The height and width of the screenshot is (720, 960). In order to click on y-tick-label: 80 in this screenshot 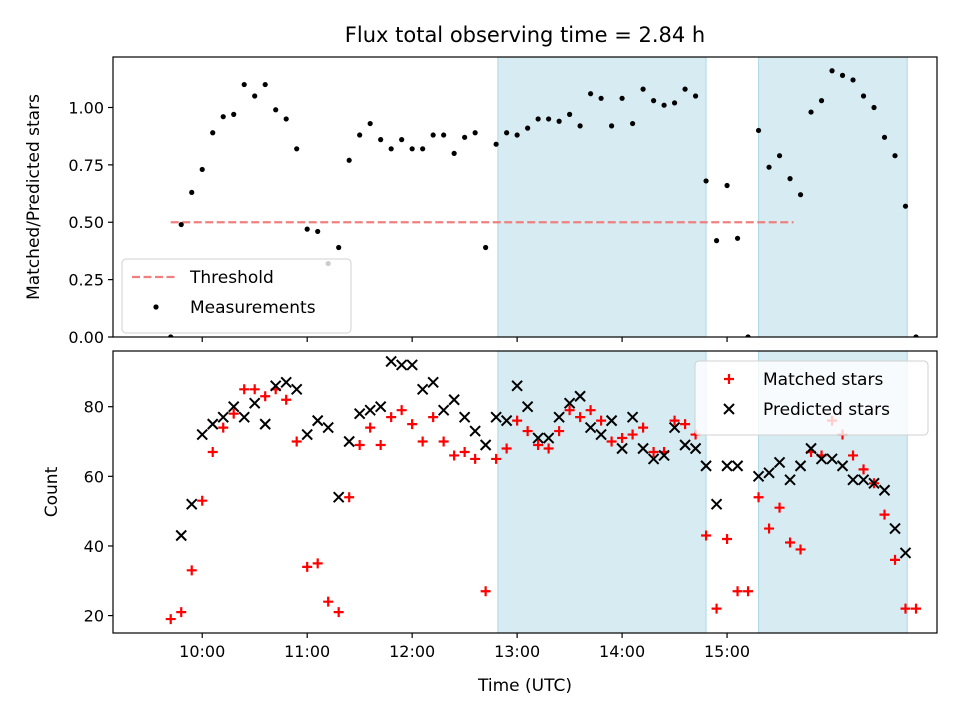, I will do `click(94, 407)`.